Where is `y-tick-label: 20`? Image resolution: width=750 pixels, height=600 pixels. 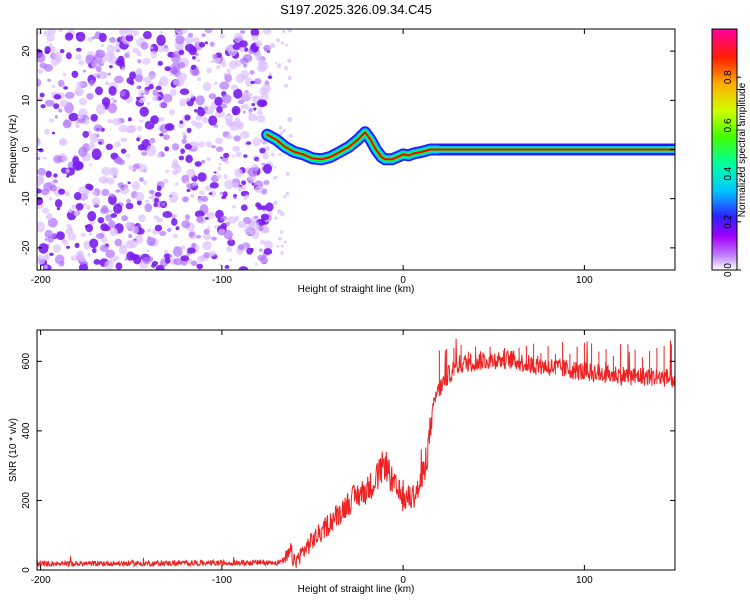 y-tick-label: 20 is located at coordinates (26, 51).